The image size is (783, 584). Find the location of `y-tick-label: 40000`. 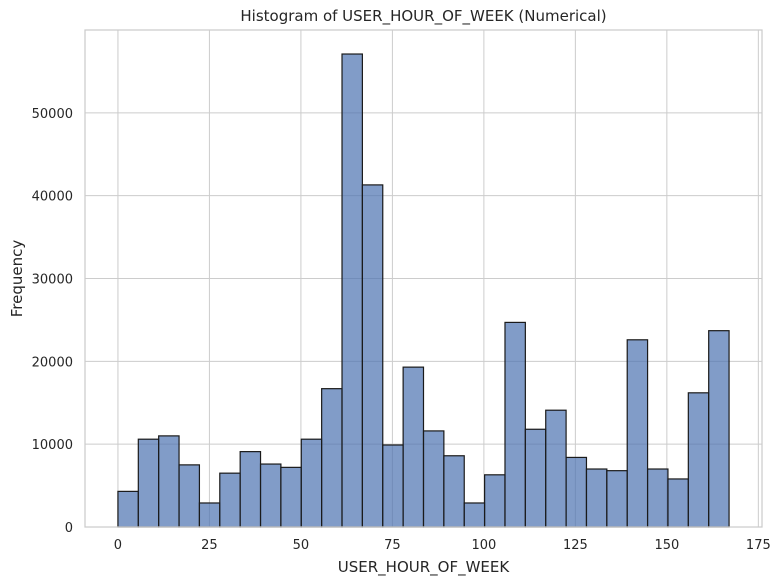

y-tick-label: 40000 is located at coordinates (52, 197).